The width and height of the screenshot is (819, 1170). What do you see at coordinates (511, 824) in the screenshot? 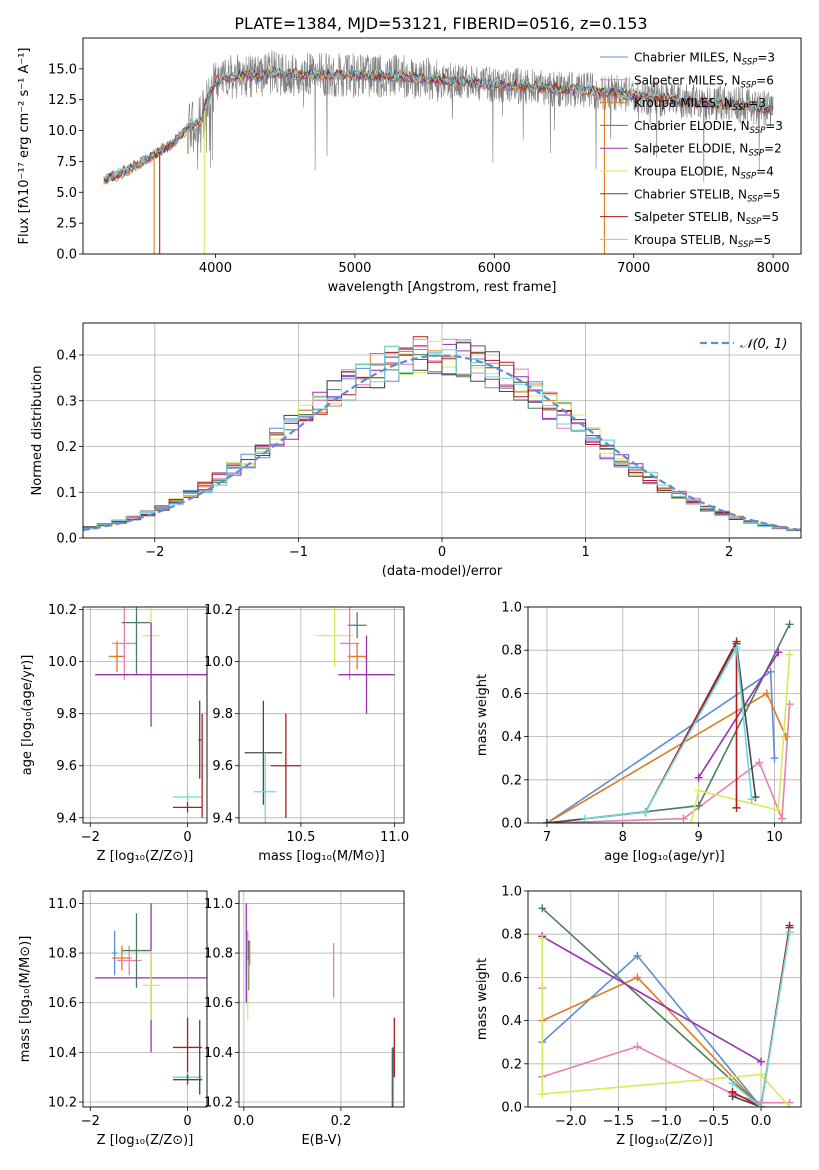
I see `y-tick-label: 0.0` at bounding box center [511, 824].